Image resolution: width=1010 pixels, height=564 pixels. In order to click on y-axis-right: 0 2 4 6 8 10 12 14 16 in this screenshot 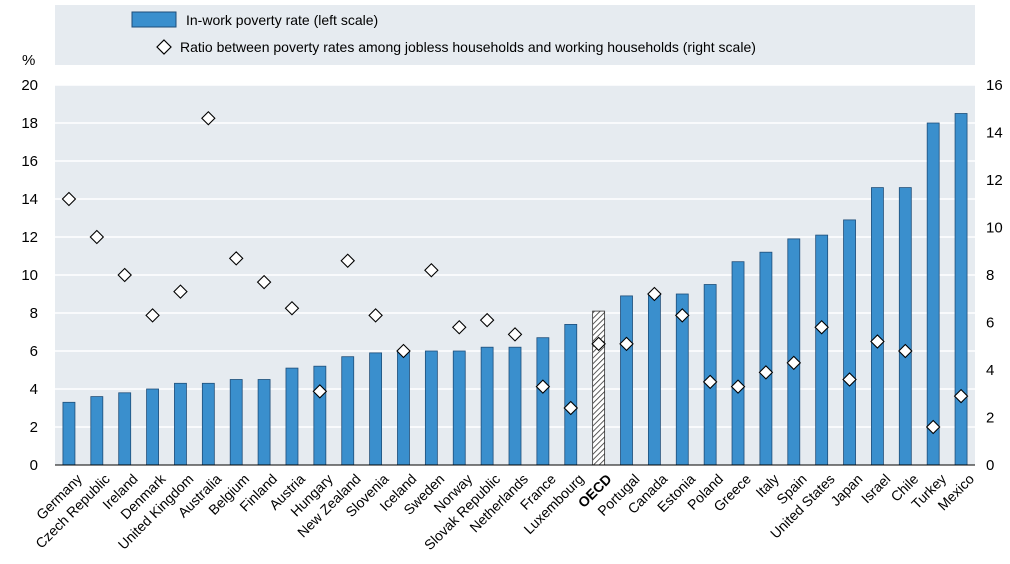, I will do `click(994, 275)`.